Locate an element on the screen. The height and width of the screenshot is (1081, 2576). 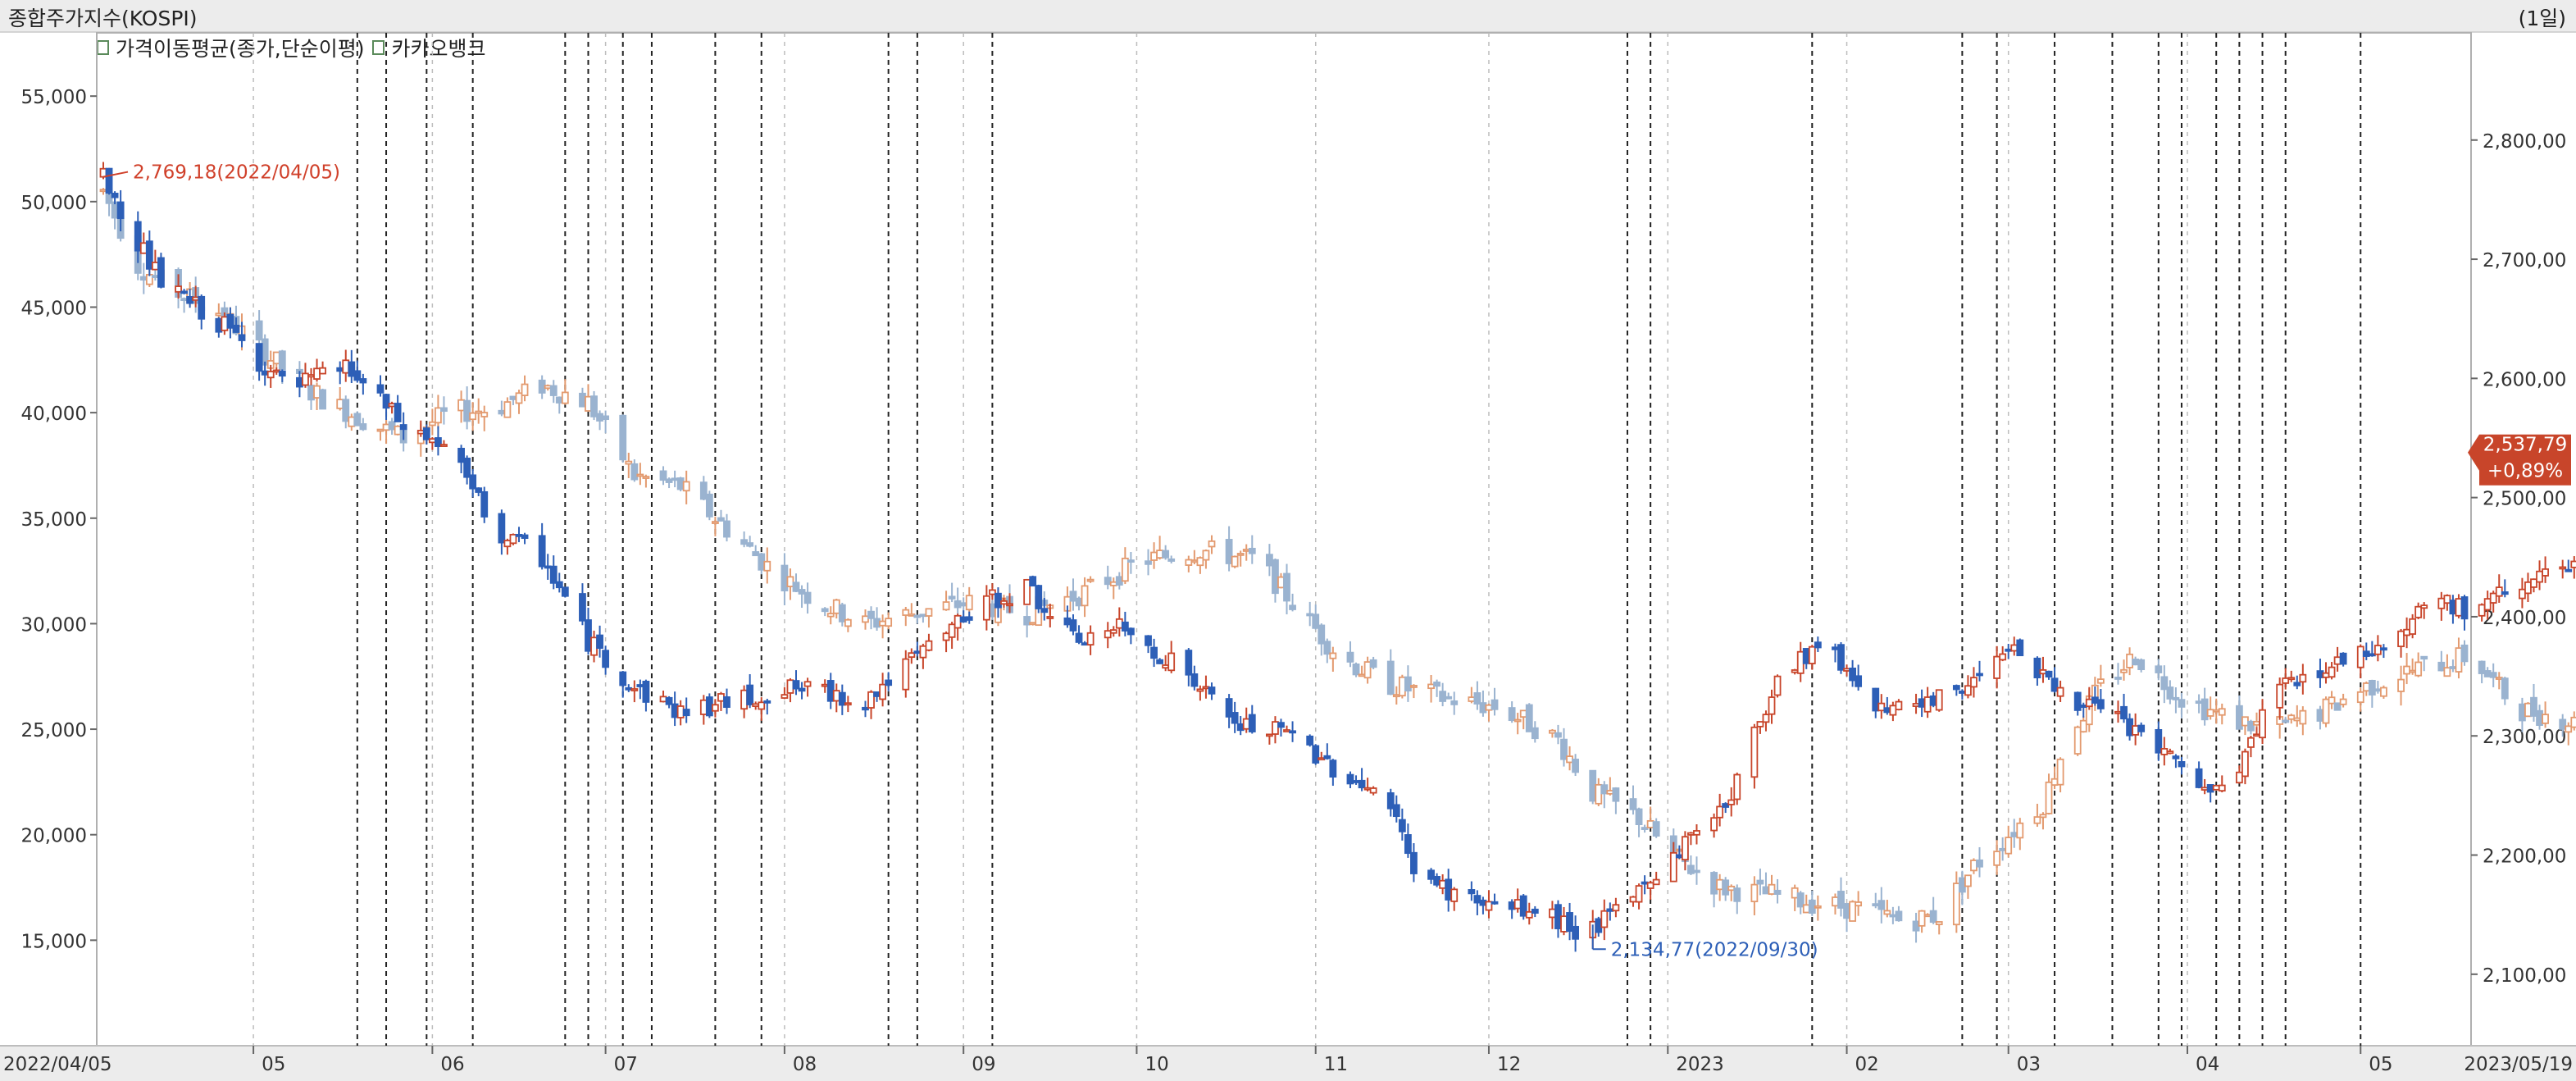
x-axis-bar is located at coordinates (1288, 1063).